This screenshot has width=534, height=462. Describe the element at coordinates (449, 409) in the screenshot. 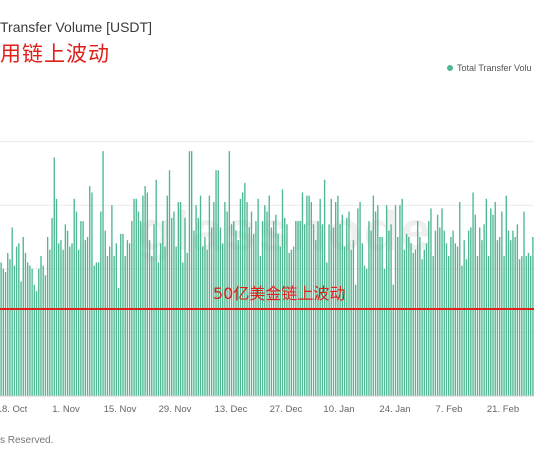

I see `x-tick-label-8: 7. Feb` at that location.